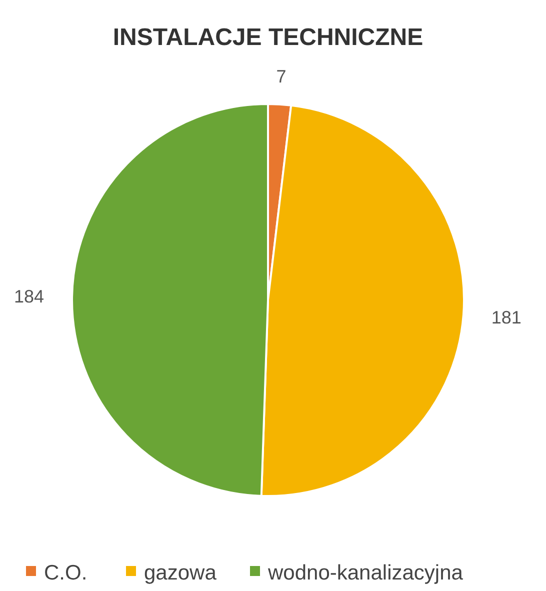  I want to click on chart-title: INSTALACJE TECHNICZNE, so click(268, 37).